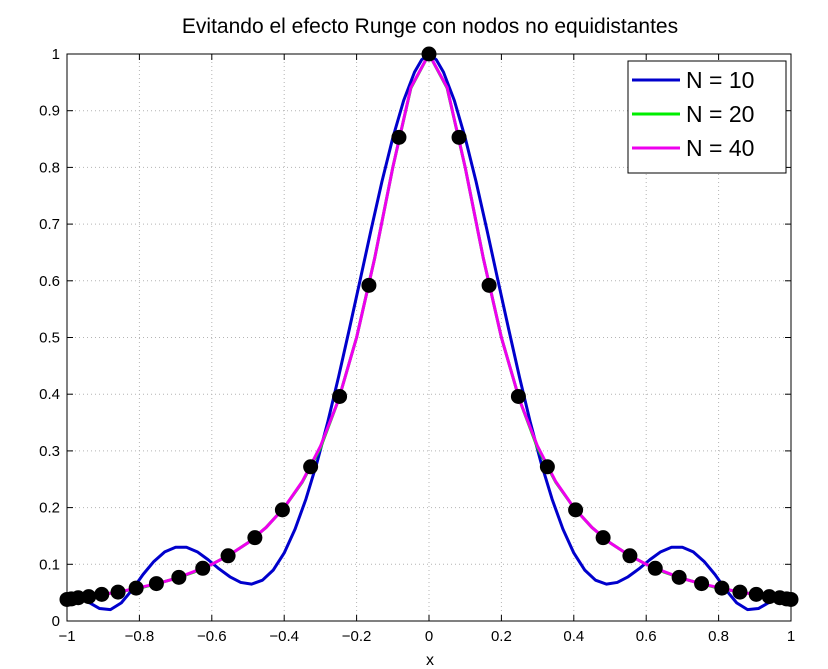 The width and height of the screenshot is (828, 669). What do you see at coordinates (49, 281) in the screenshot?
I see `y-tick-label: 0.6` at bounding box center [49, 281].